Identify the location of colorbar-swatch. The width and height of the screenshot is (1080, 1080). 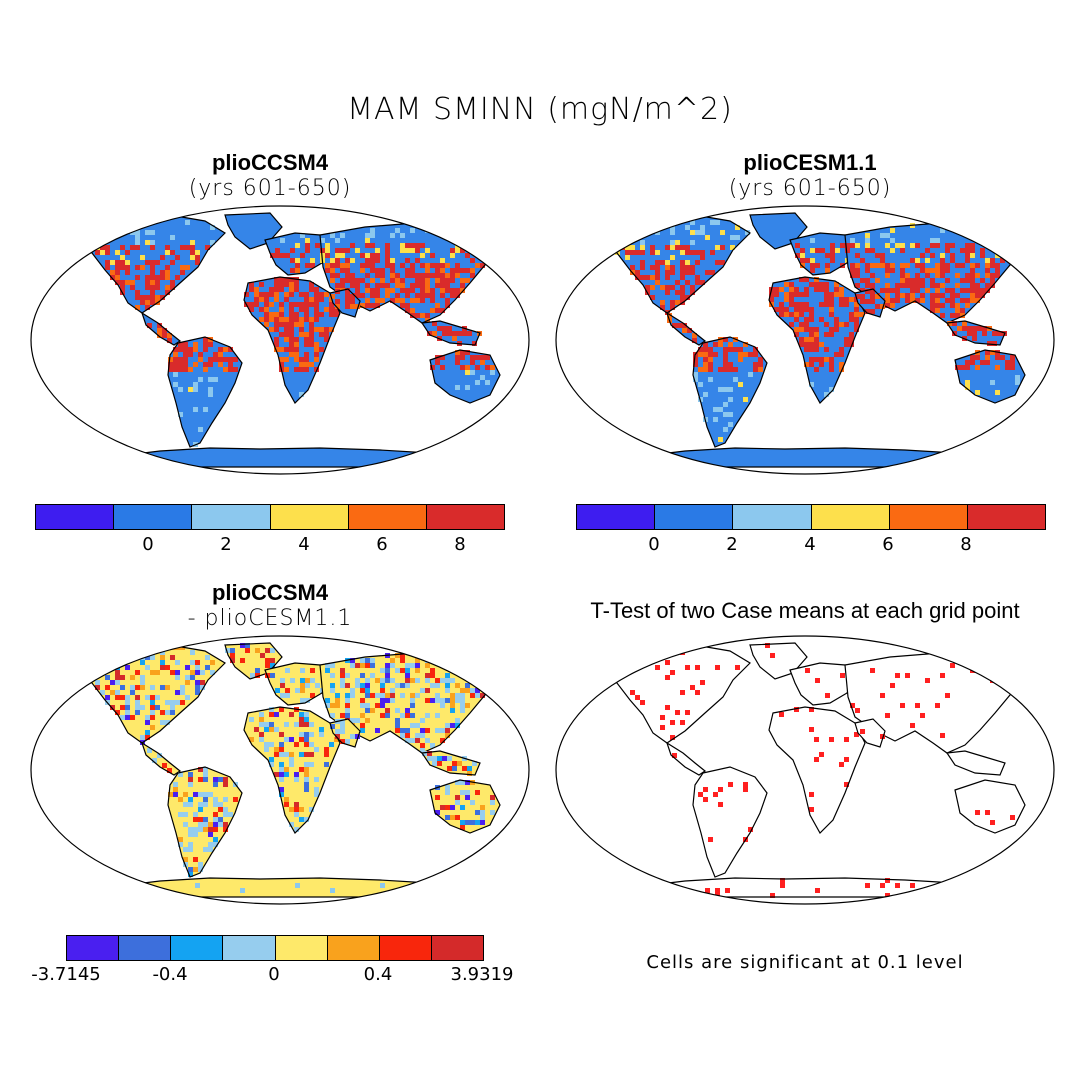
(231, 517).